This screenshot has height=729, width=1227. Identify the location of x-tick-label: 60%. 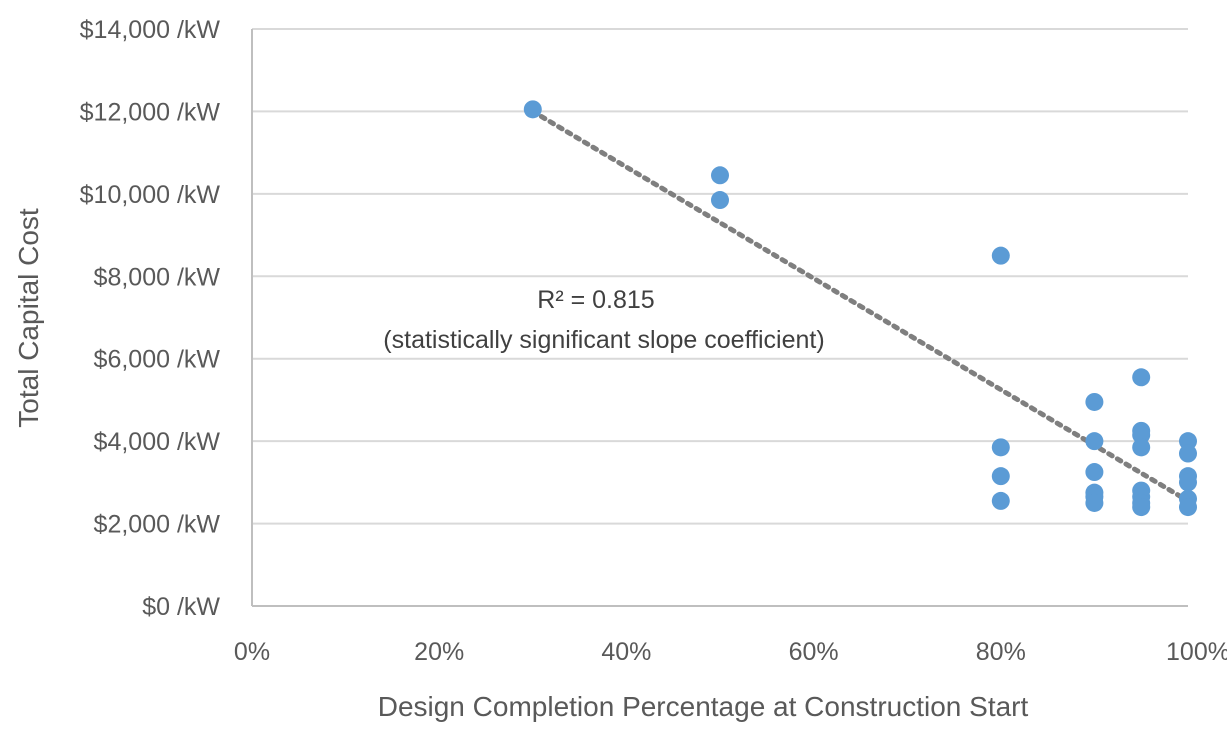
(814, 652).